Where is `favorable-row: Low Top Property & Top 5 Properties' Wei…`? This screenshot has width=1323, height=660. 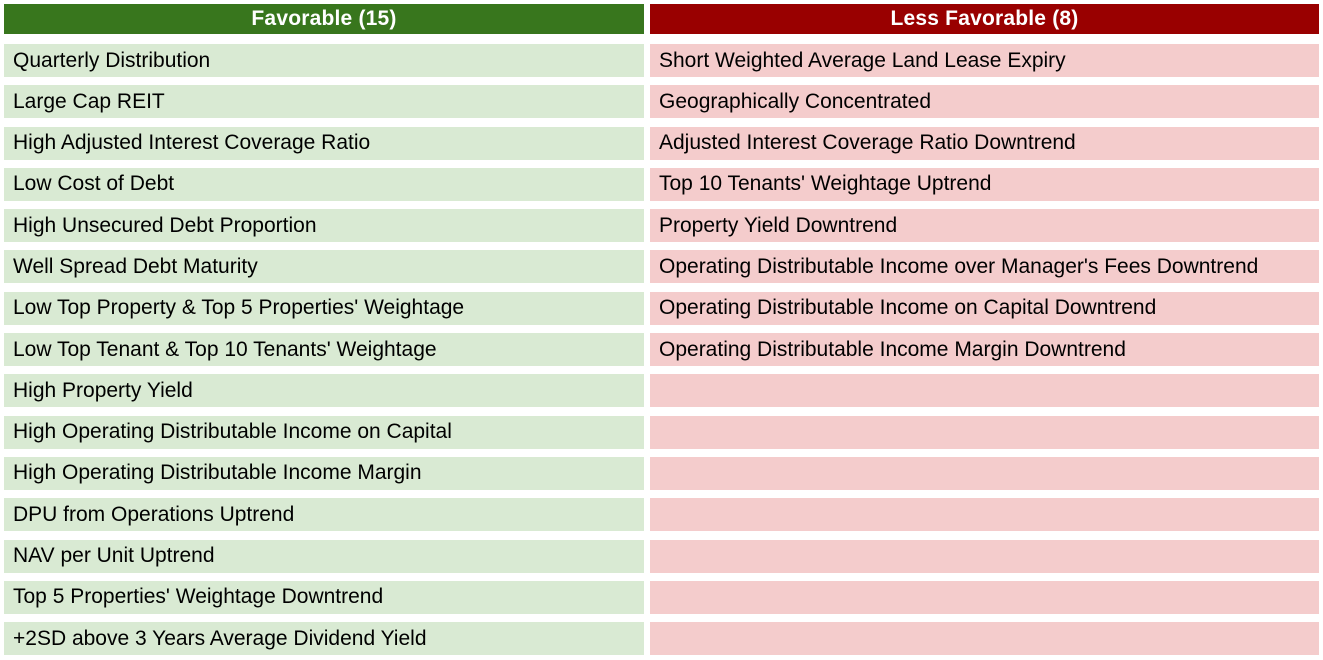
favorable-row: Low Top Property & Top 5 Properties' Wei… is located at coordinates (324, 308).